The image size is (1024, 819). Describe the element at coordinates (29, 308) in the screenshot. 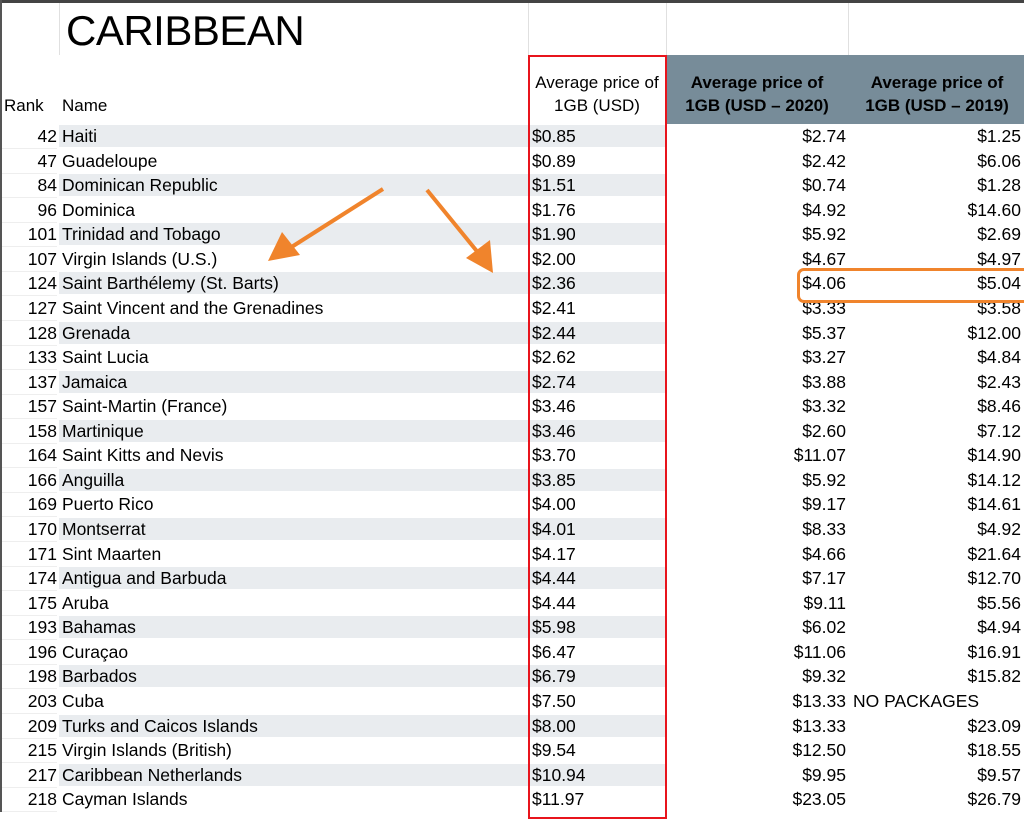

I see `cell-rank: 127` at that location.